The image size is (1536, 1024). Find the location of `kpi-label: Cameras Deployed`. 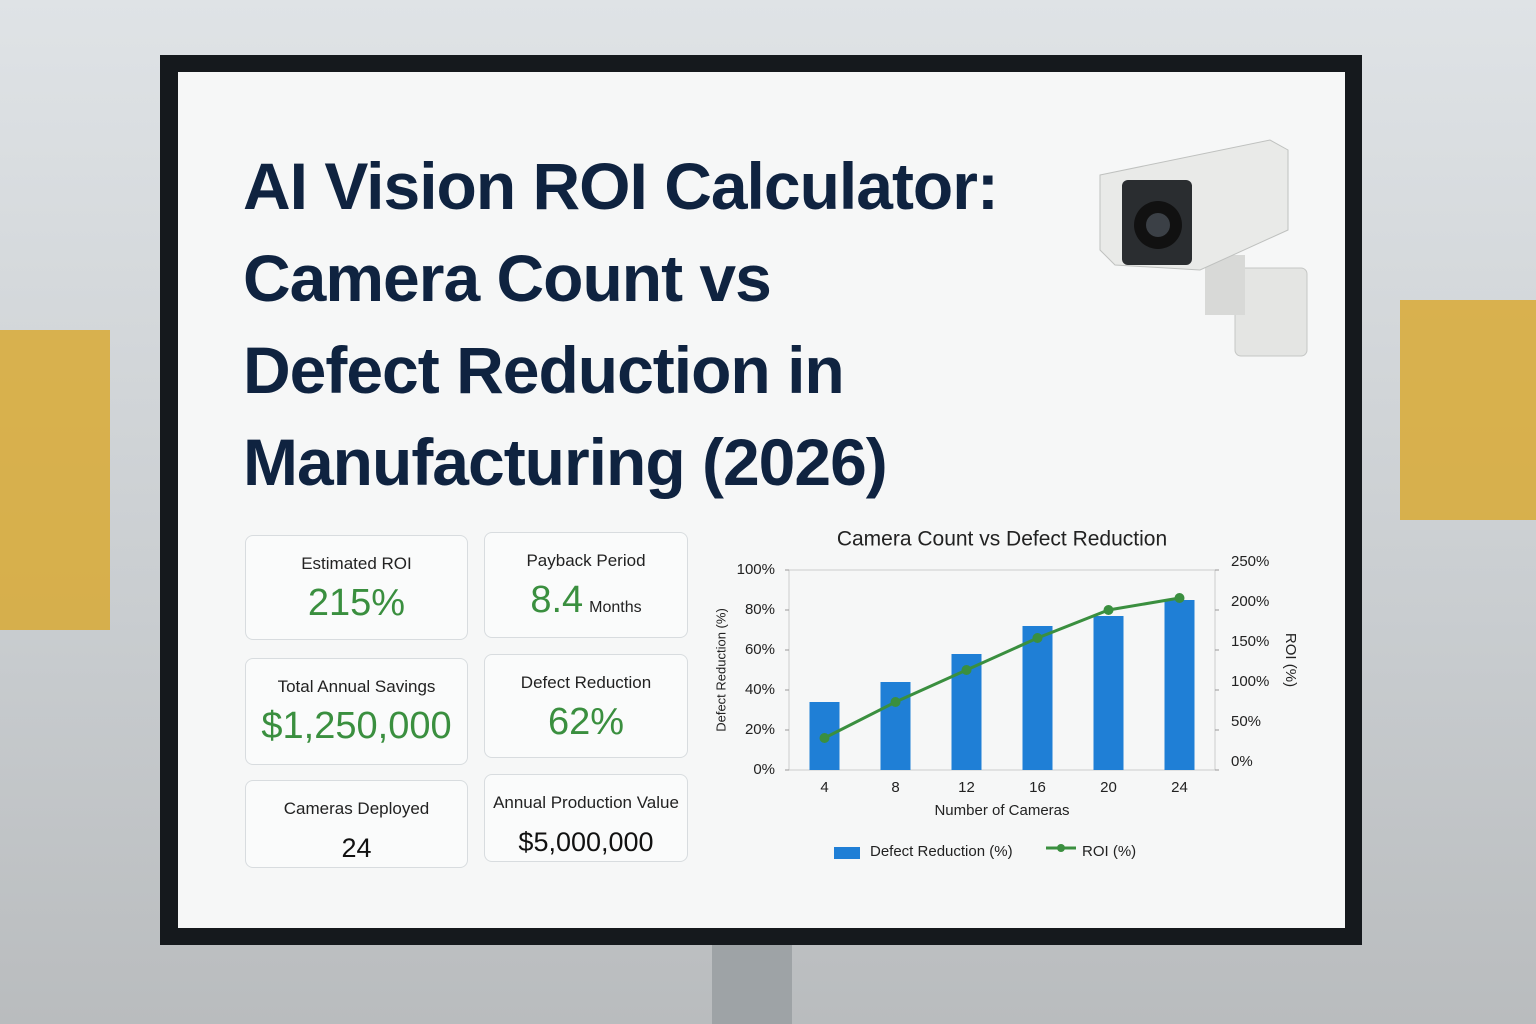

kpi-label: Cameras Deployed is located at coordinates (356, 808).